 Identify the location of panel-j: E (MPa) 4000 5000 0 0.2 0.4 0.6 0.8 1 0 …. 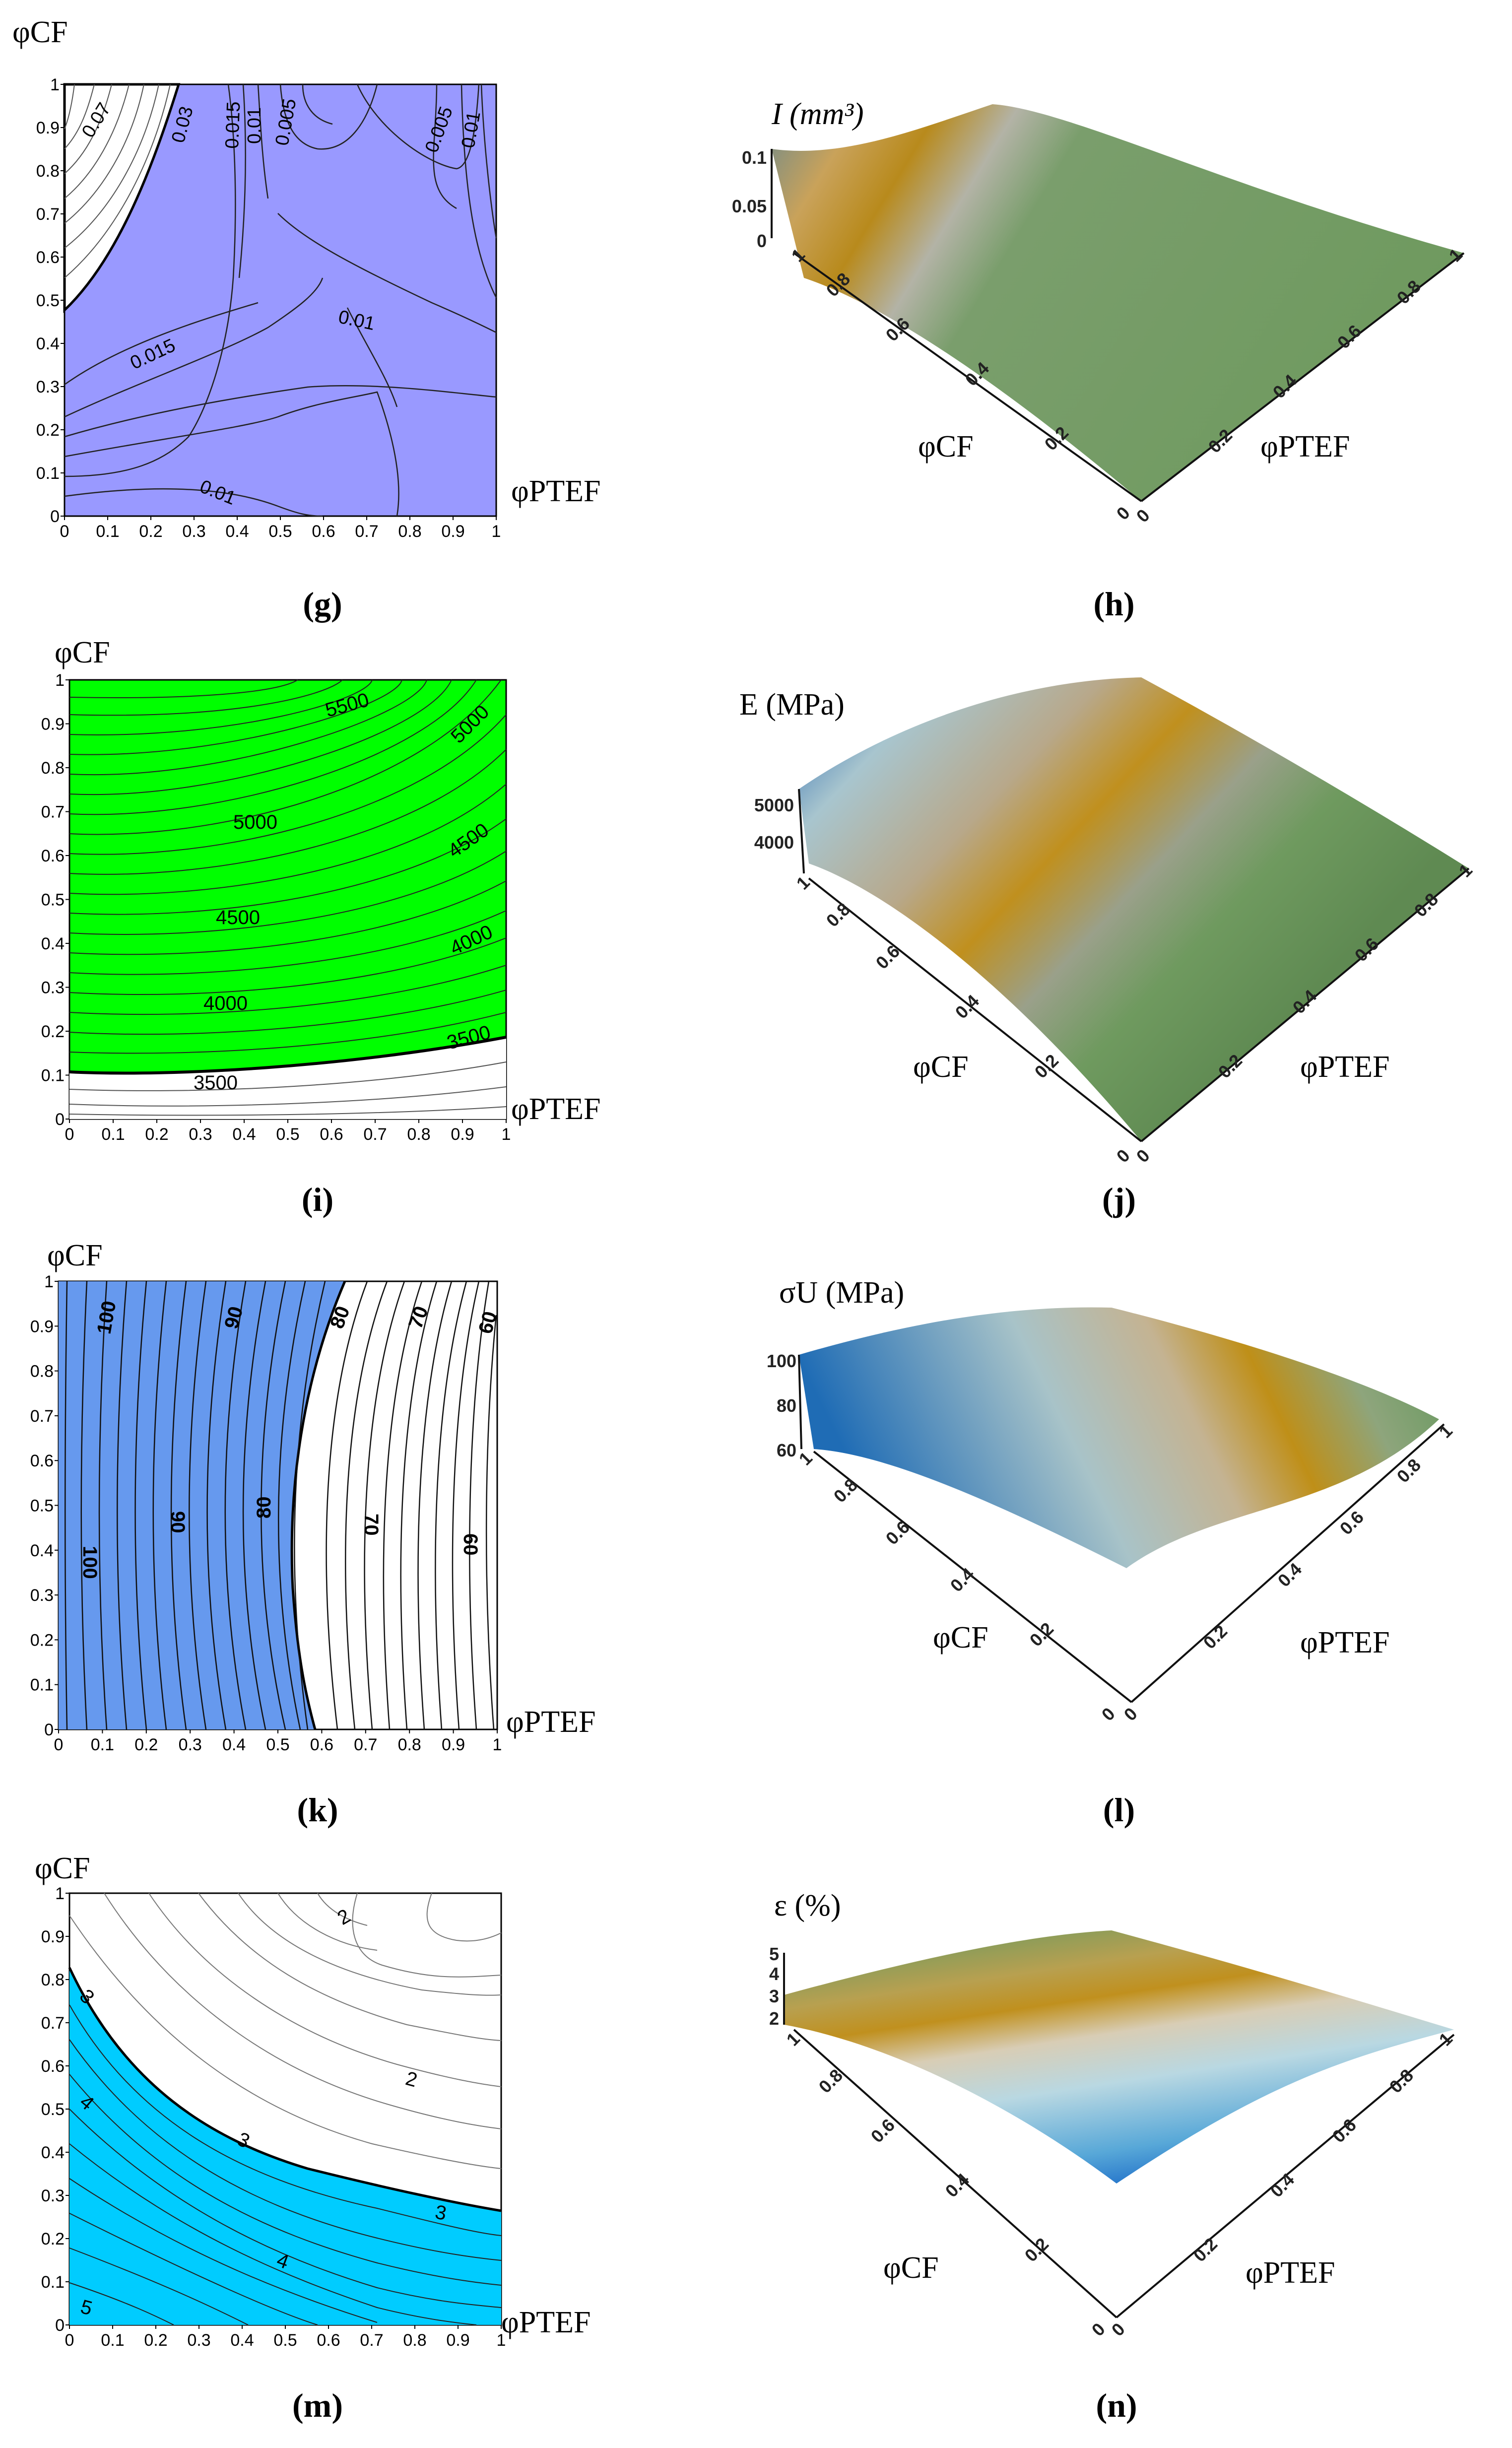
(1107, 948).